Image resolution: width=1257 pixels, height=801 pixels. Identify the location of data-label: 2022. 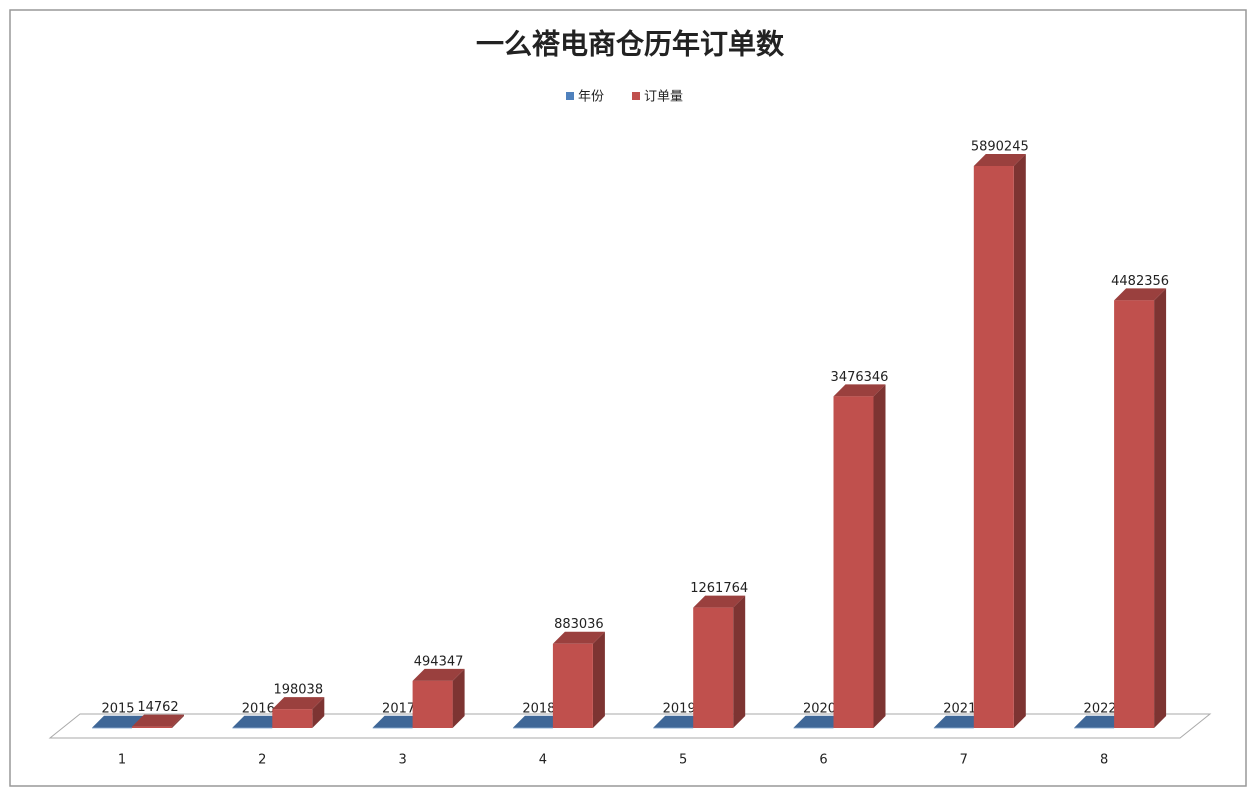
(1100, 708).